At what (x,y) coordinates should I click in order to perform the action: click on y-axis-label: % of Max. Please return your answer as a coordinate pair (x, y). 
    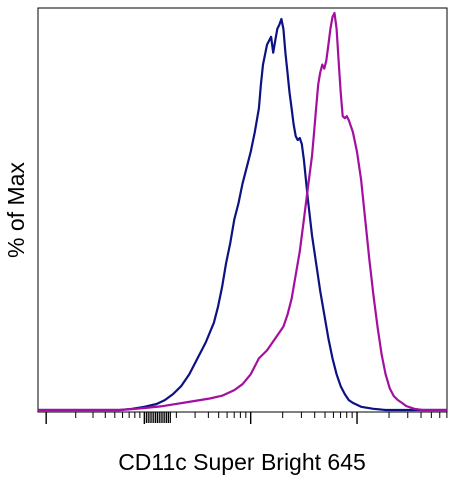
    Looking at the image, I should click on (16, 210).